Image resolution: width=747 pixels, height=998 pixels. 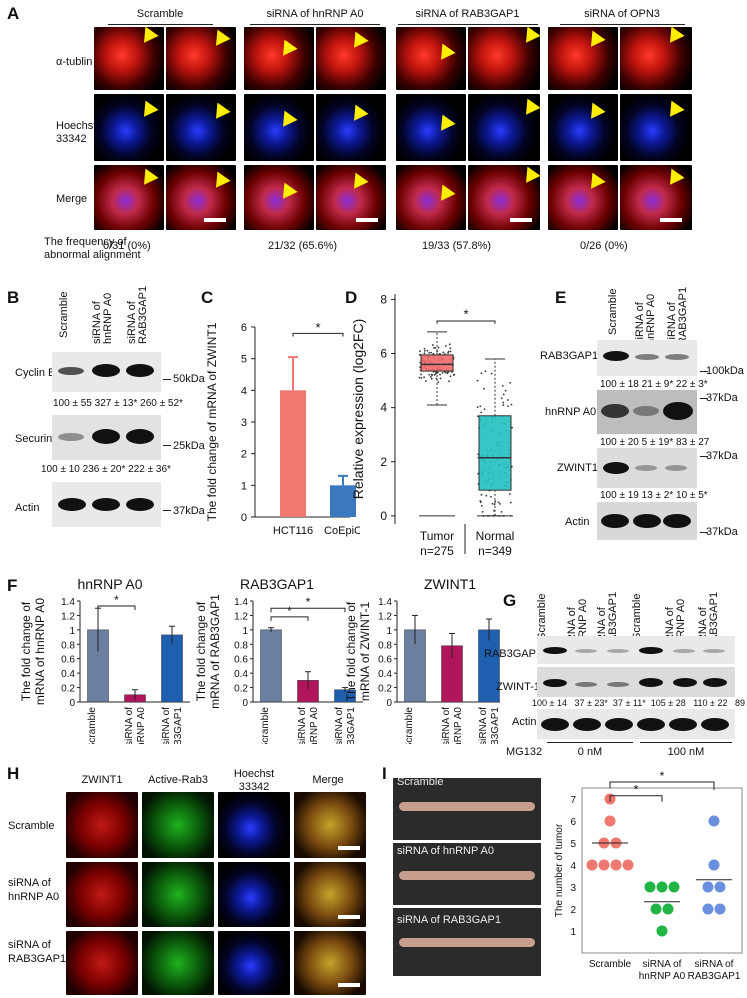 I want to click on frequency-value: 0/31 (0%), so click(x=127, y=246).